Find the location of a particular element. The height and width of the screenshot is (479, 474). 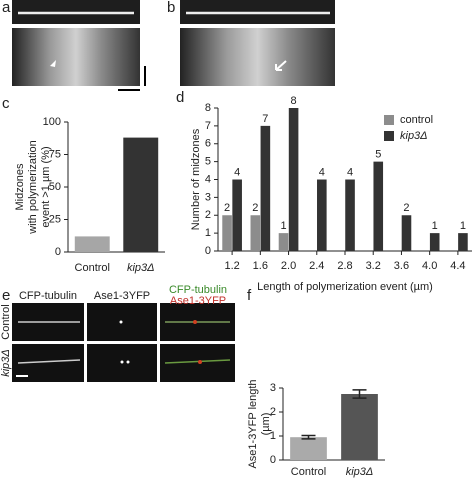

x-tick-label: 3.2 is located at coordinates (373, 266).